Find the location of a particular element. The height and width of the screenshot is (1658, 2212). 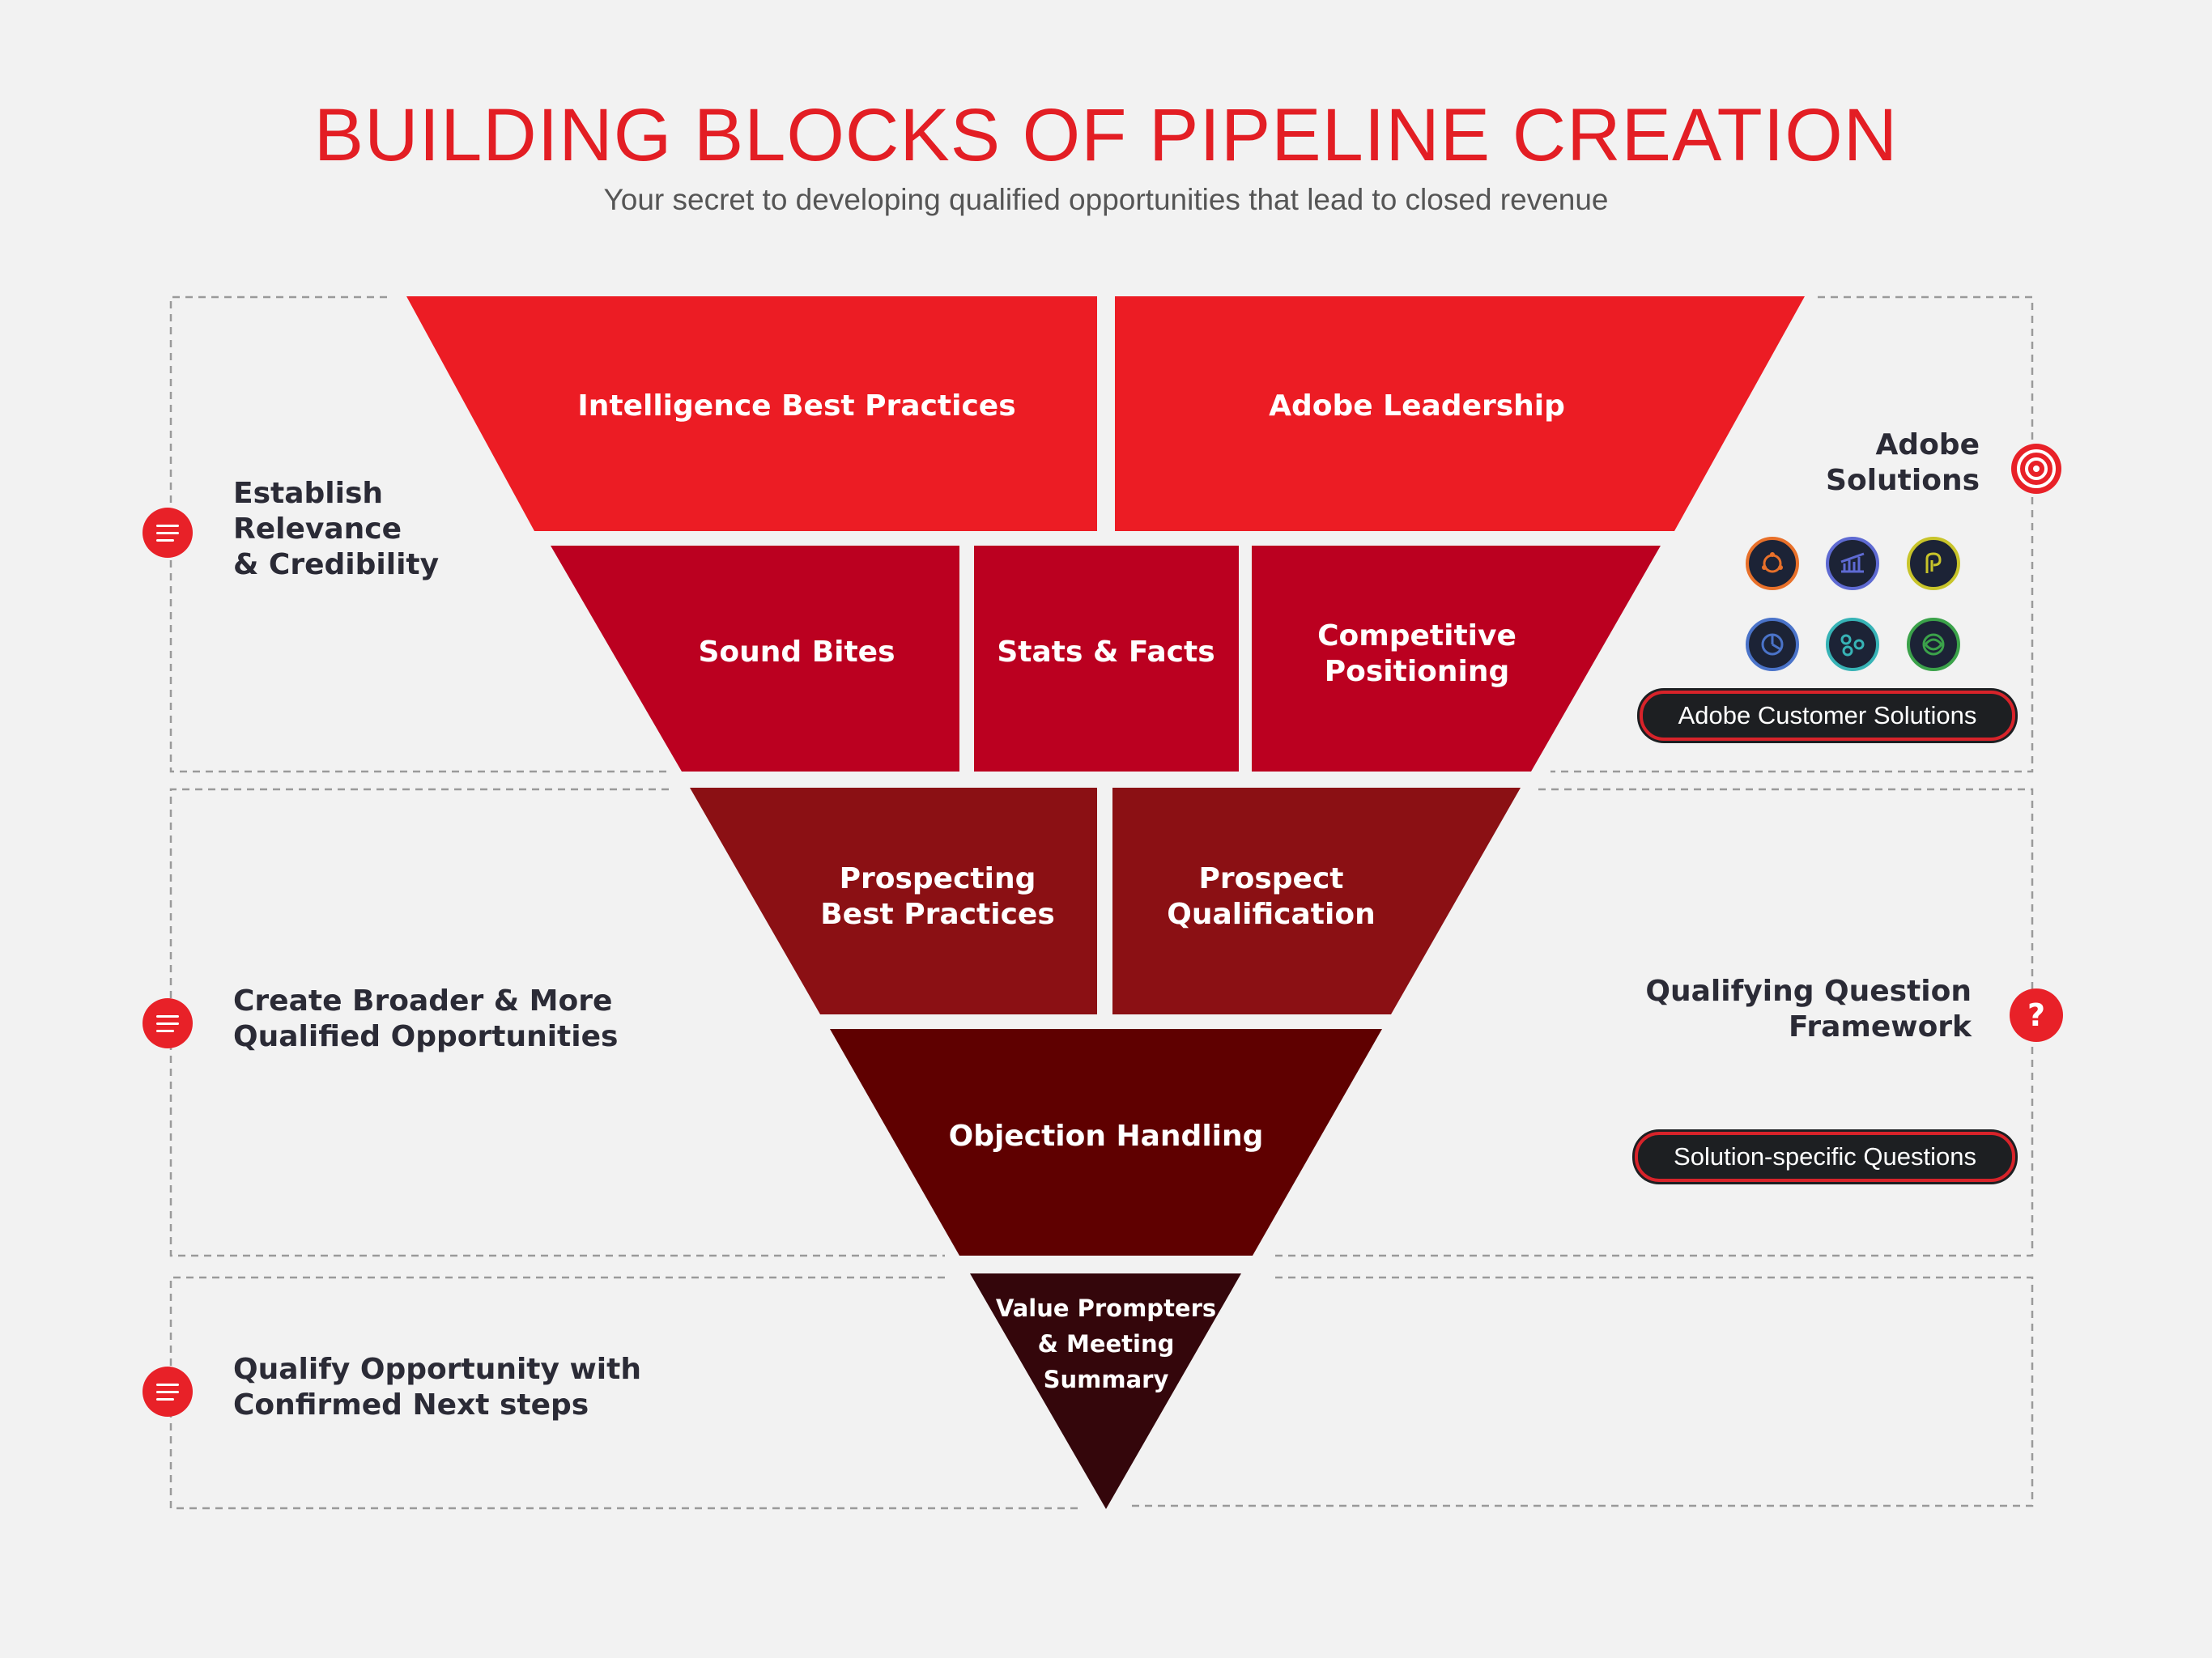

label-objection-handling: Objection Handling is located at coordinates (1106, 1136).